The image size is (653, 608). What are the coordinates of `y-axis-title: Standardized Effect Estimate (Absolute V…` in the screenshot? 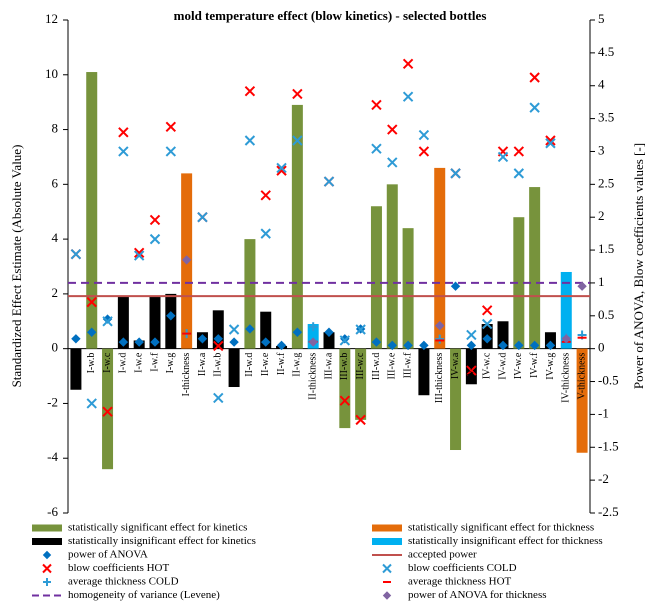 It's located at (16, 266).